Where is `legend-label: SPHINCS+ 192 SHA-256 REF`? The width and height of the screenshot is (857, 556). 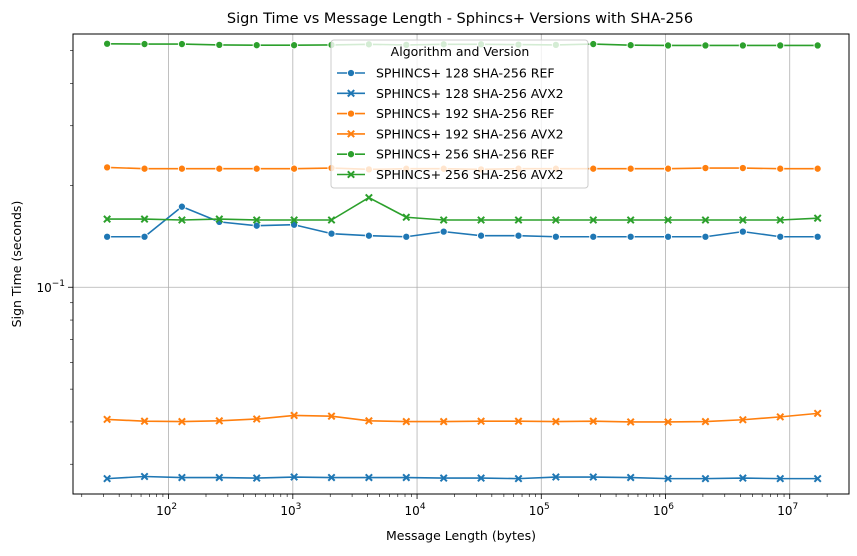
legend-label: SPHINCS+ 192 SHA-256 REF is located at coordinates (465, 113).